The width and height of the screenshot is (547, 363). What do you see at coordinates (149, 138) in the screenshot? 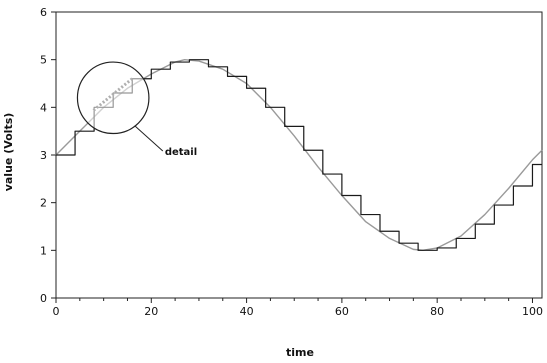
I see `detail-pointer` at bounding box center [149, 138].